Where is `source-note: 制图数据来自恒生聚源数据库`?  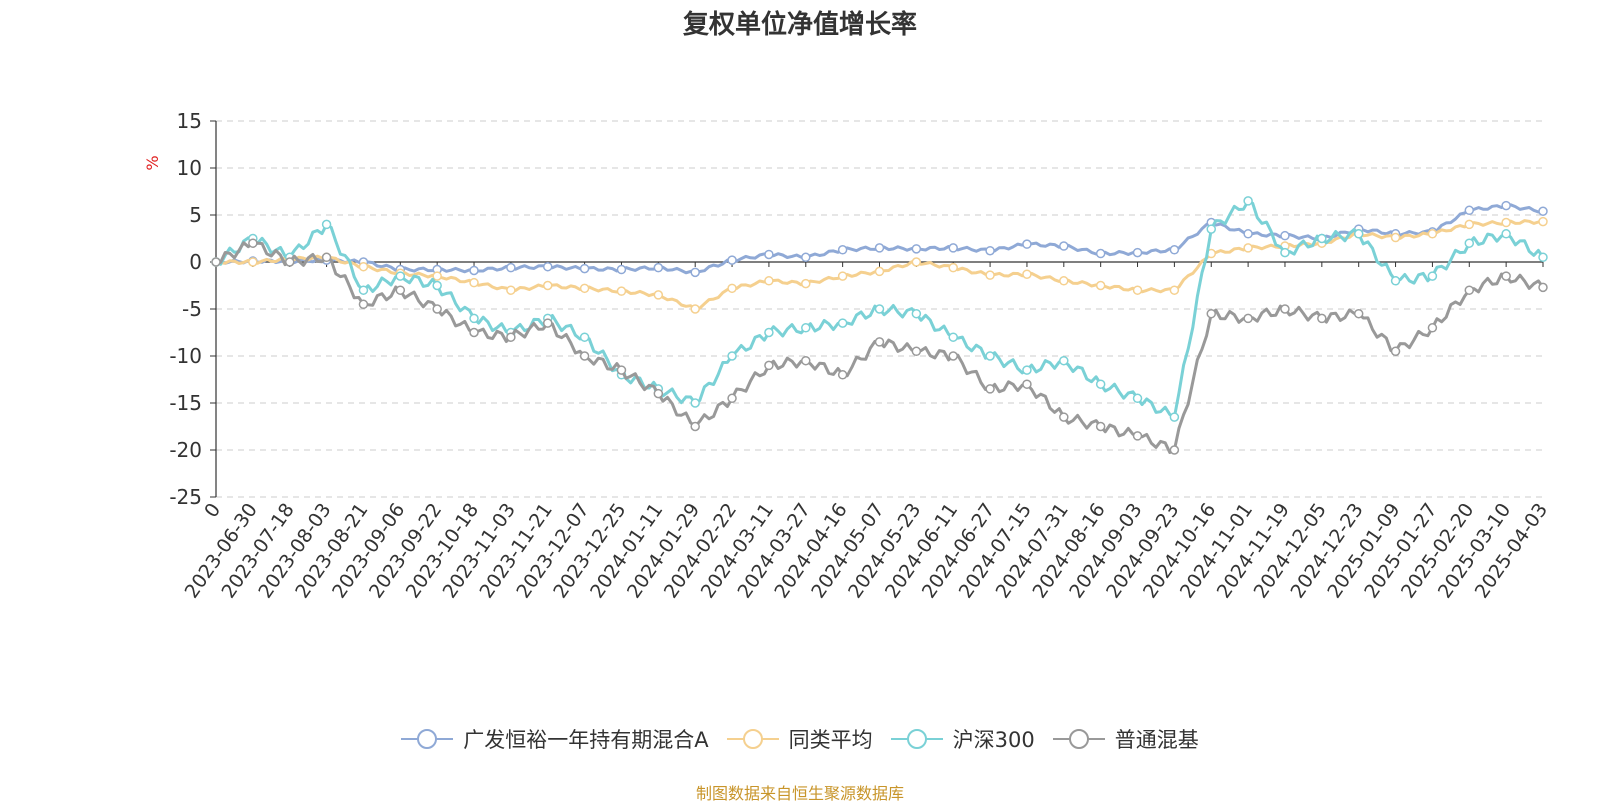
source-note: 制图数据来自恒生聚源数据库 is located at coordinates (799, 793).